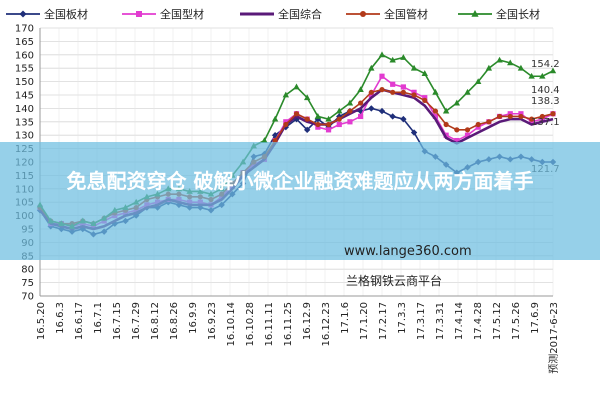  I want to click on end-value-label: 137.1, so click(545, 122).